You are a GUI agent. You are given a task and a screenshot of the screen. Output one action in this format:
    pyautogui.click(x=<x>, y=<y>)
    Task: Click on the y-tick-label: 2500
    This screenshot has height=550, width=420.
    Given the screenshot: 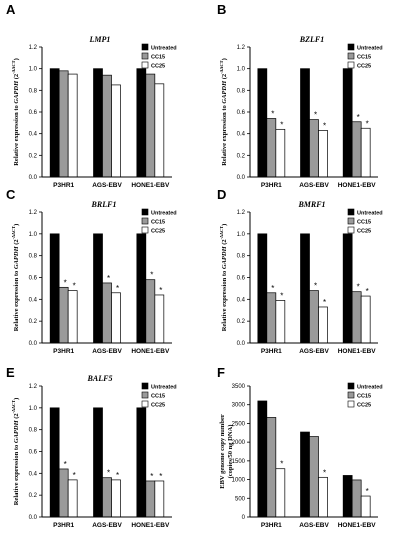 What is the action you would take?
    pyautogui.click(x=239, y=424)
    